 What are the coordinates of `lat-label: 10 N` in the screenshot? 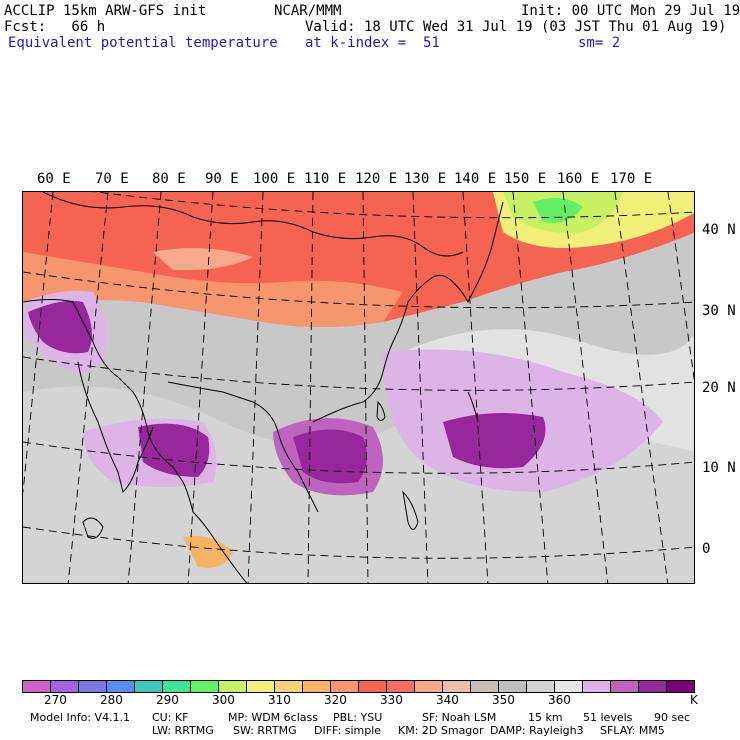 It's located at (719, 468).